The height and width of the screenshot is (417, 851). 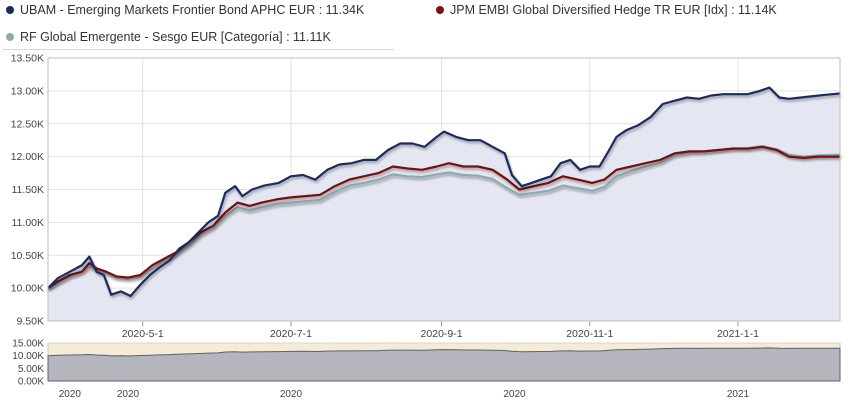 I want to click on y-tick-label: 12.50K, so click(x=27, y=124).